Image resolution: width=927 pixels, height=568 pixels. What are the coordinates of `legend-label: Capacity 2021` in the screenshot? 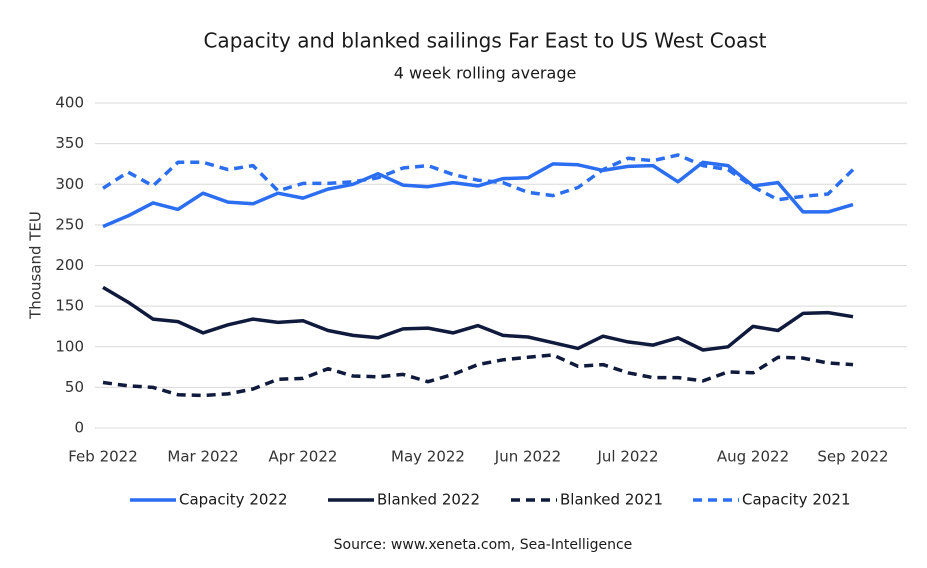 It's located at (796, 500).